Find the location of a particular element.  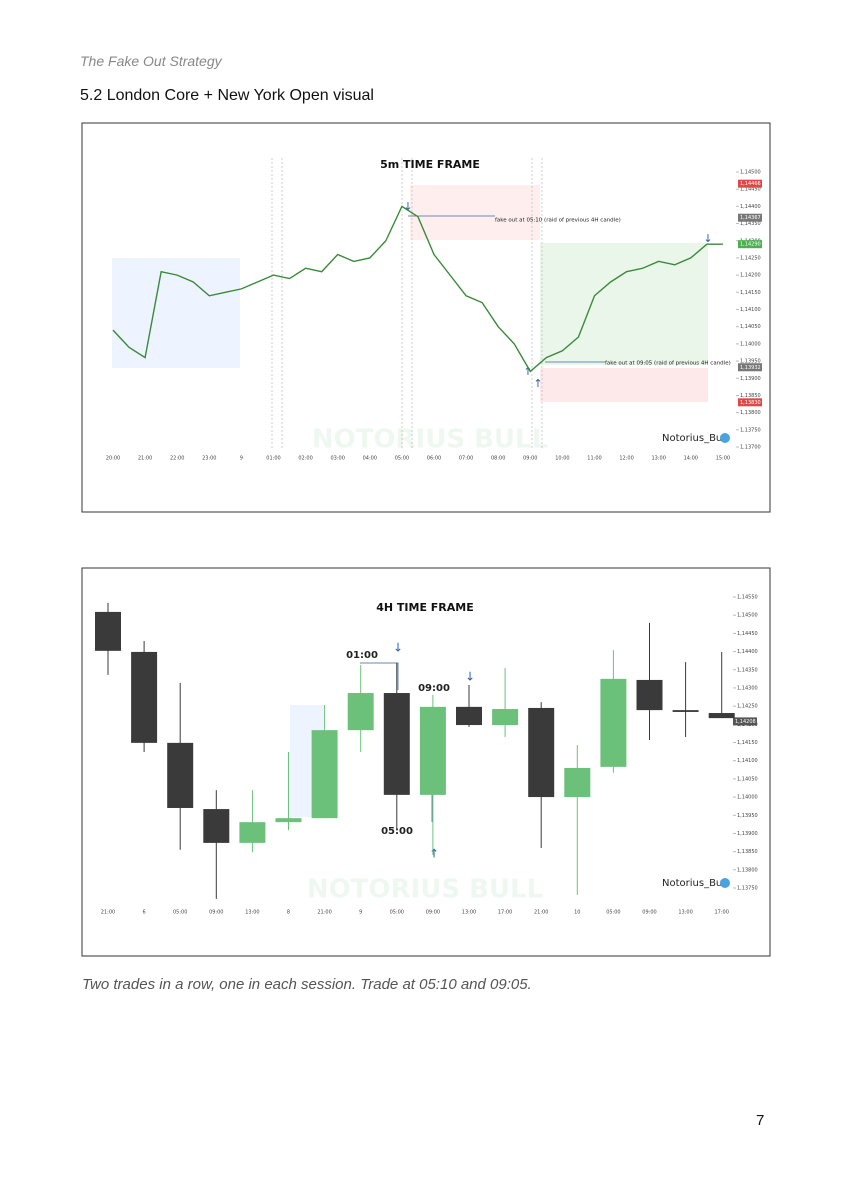

price-tag-label: 1,14208 is located at coordinates (745, 722).